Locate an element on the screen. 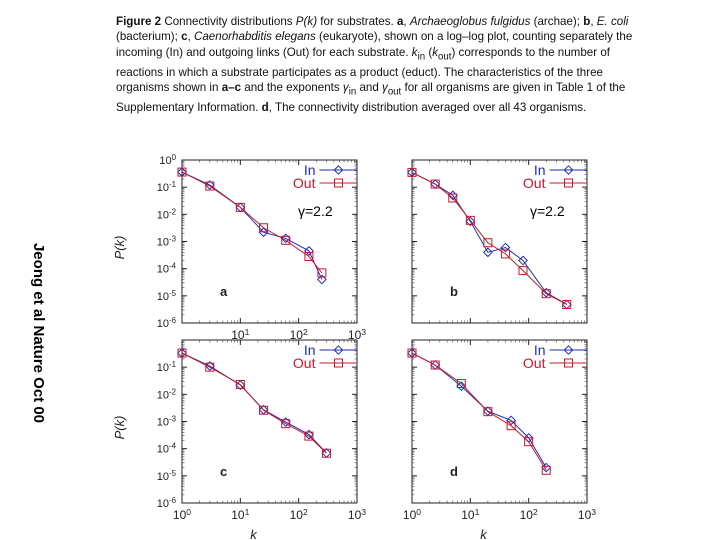  caption-gamma-out-sub: out is located at coordinates (394, 92).